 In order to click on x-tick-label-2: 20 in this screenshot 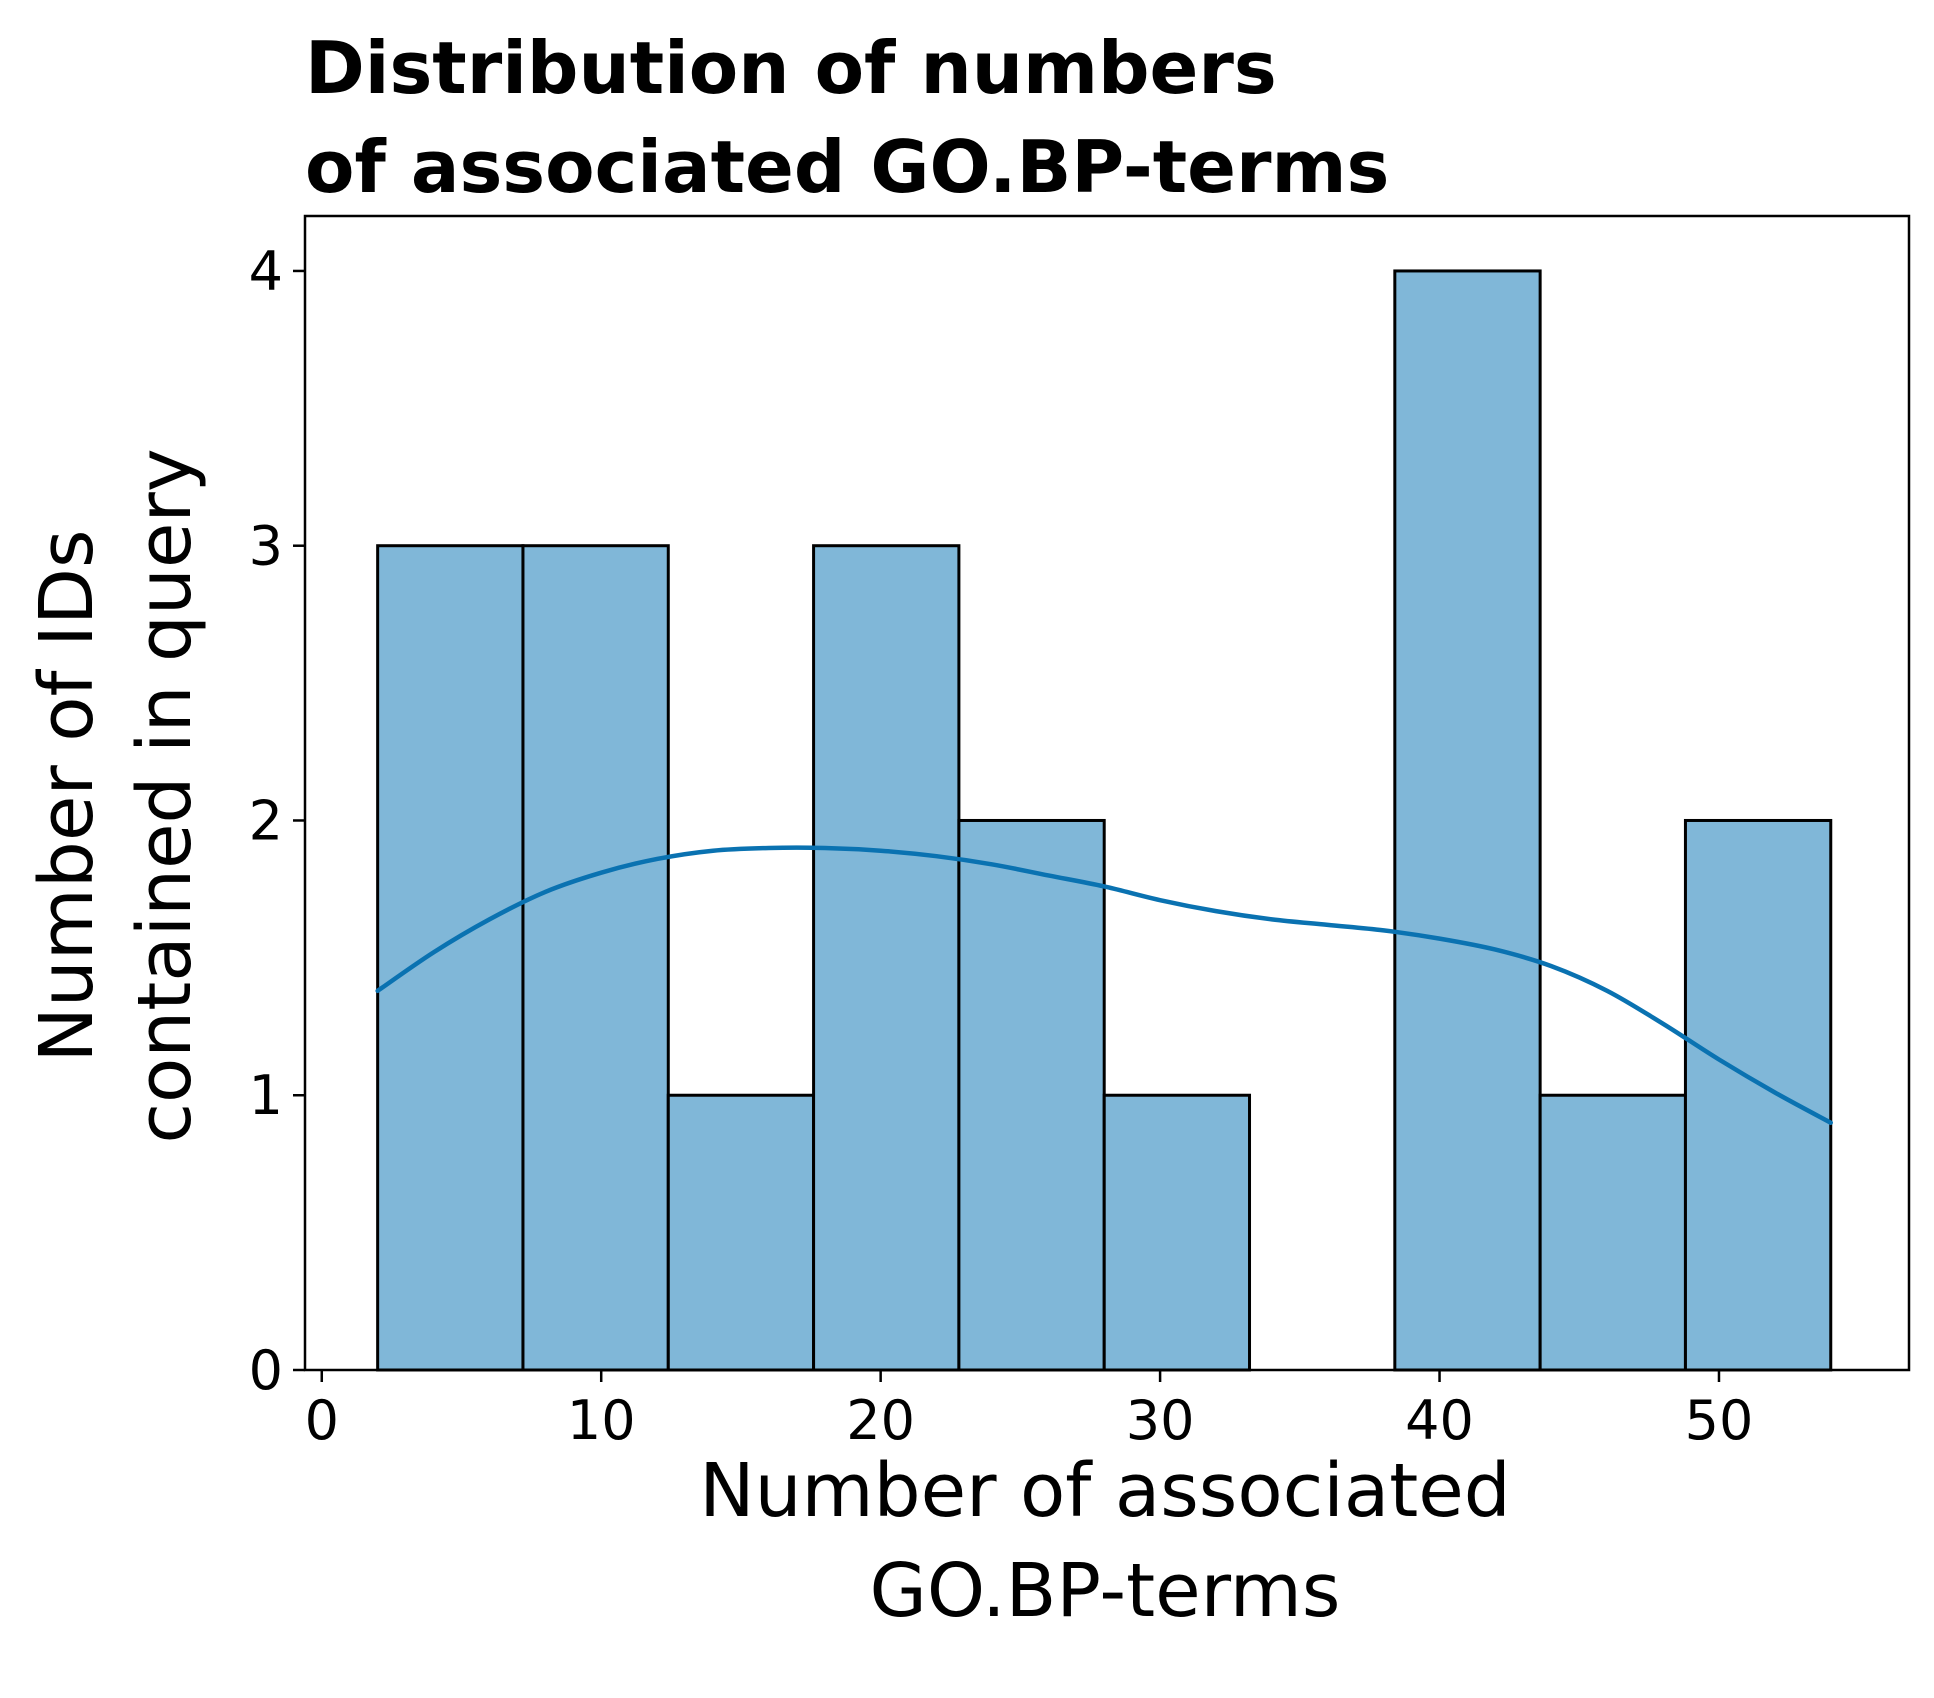, I will do `click(880, 1420)`.